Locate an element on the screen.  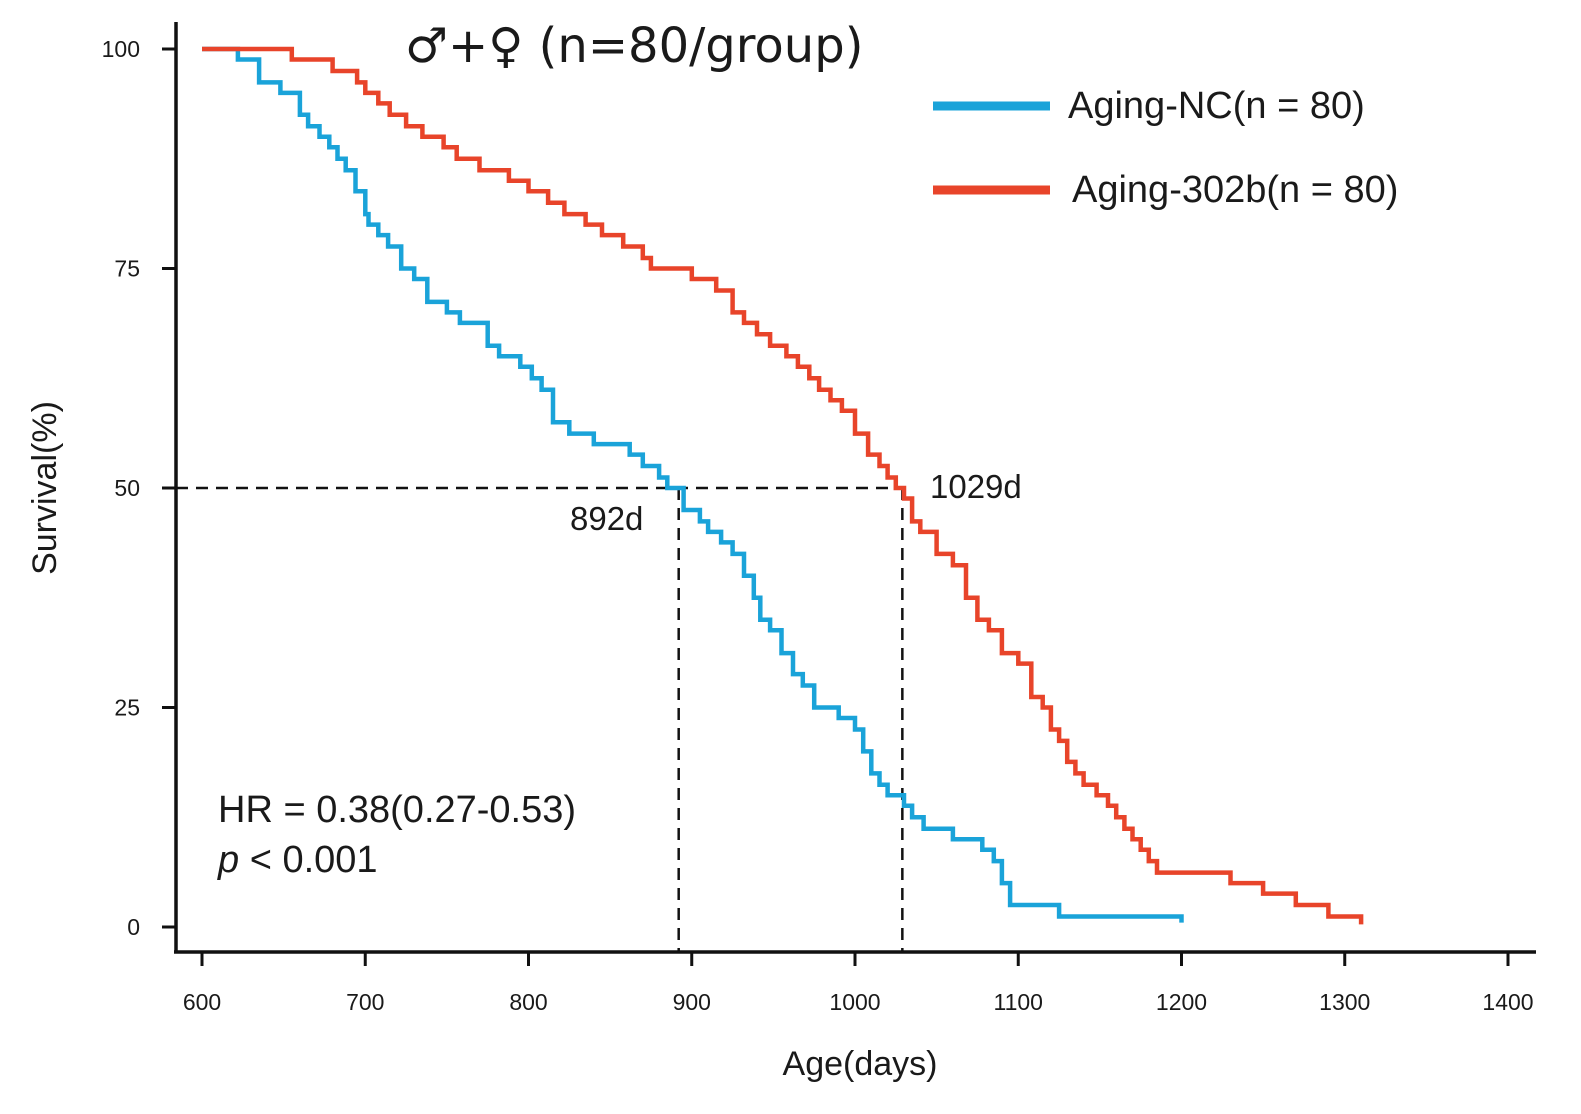
y-tick-label: 0 is located at coordinates (133, 927).